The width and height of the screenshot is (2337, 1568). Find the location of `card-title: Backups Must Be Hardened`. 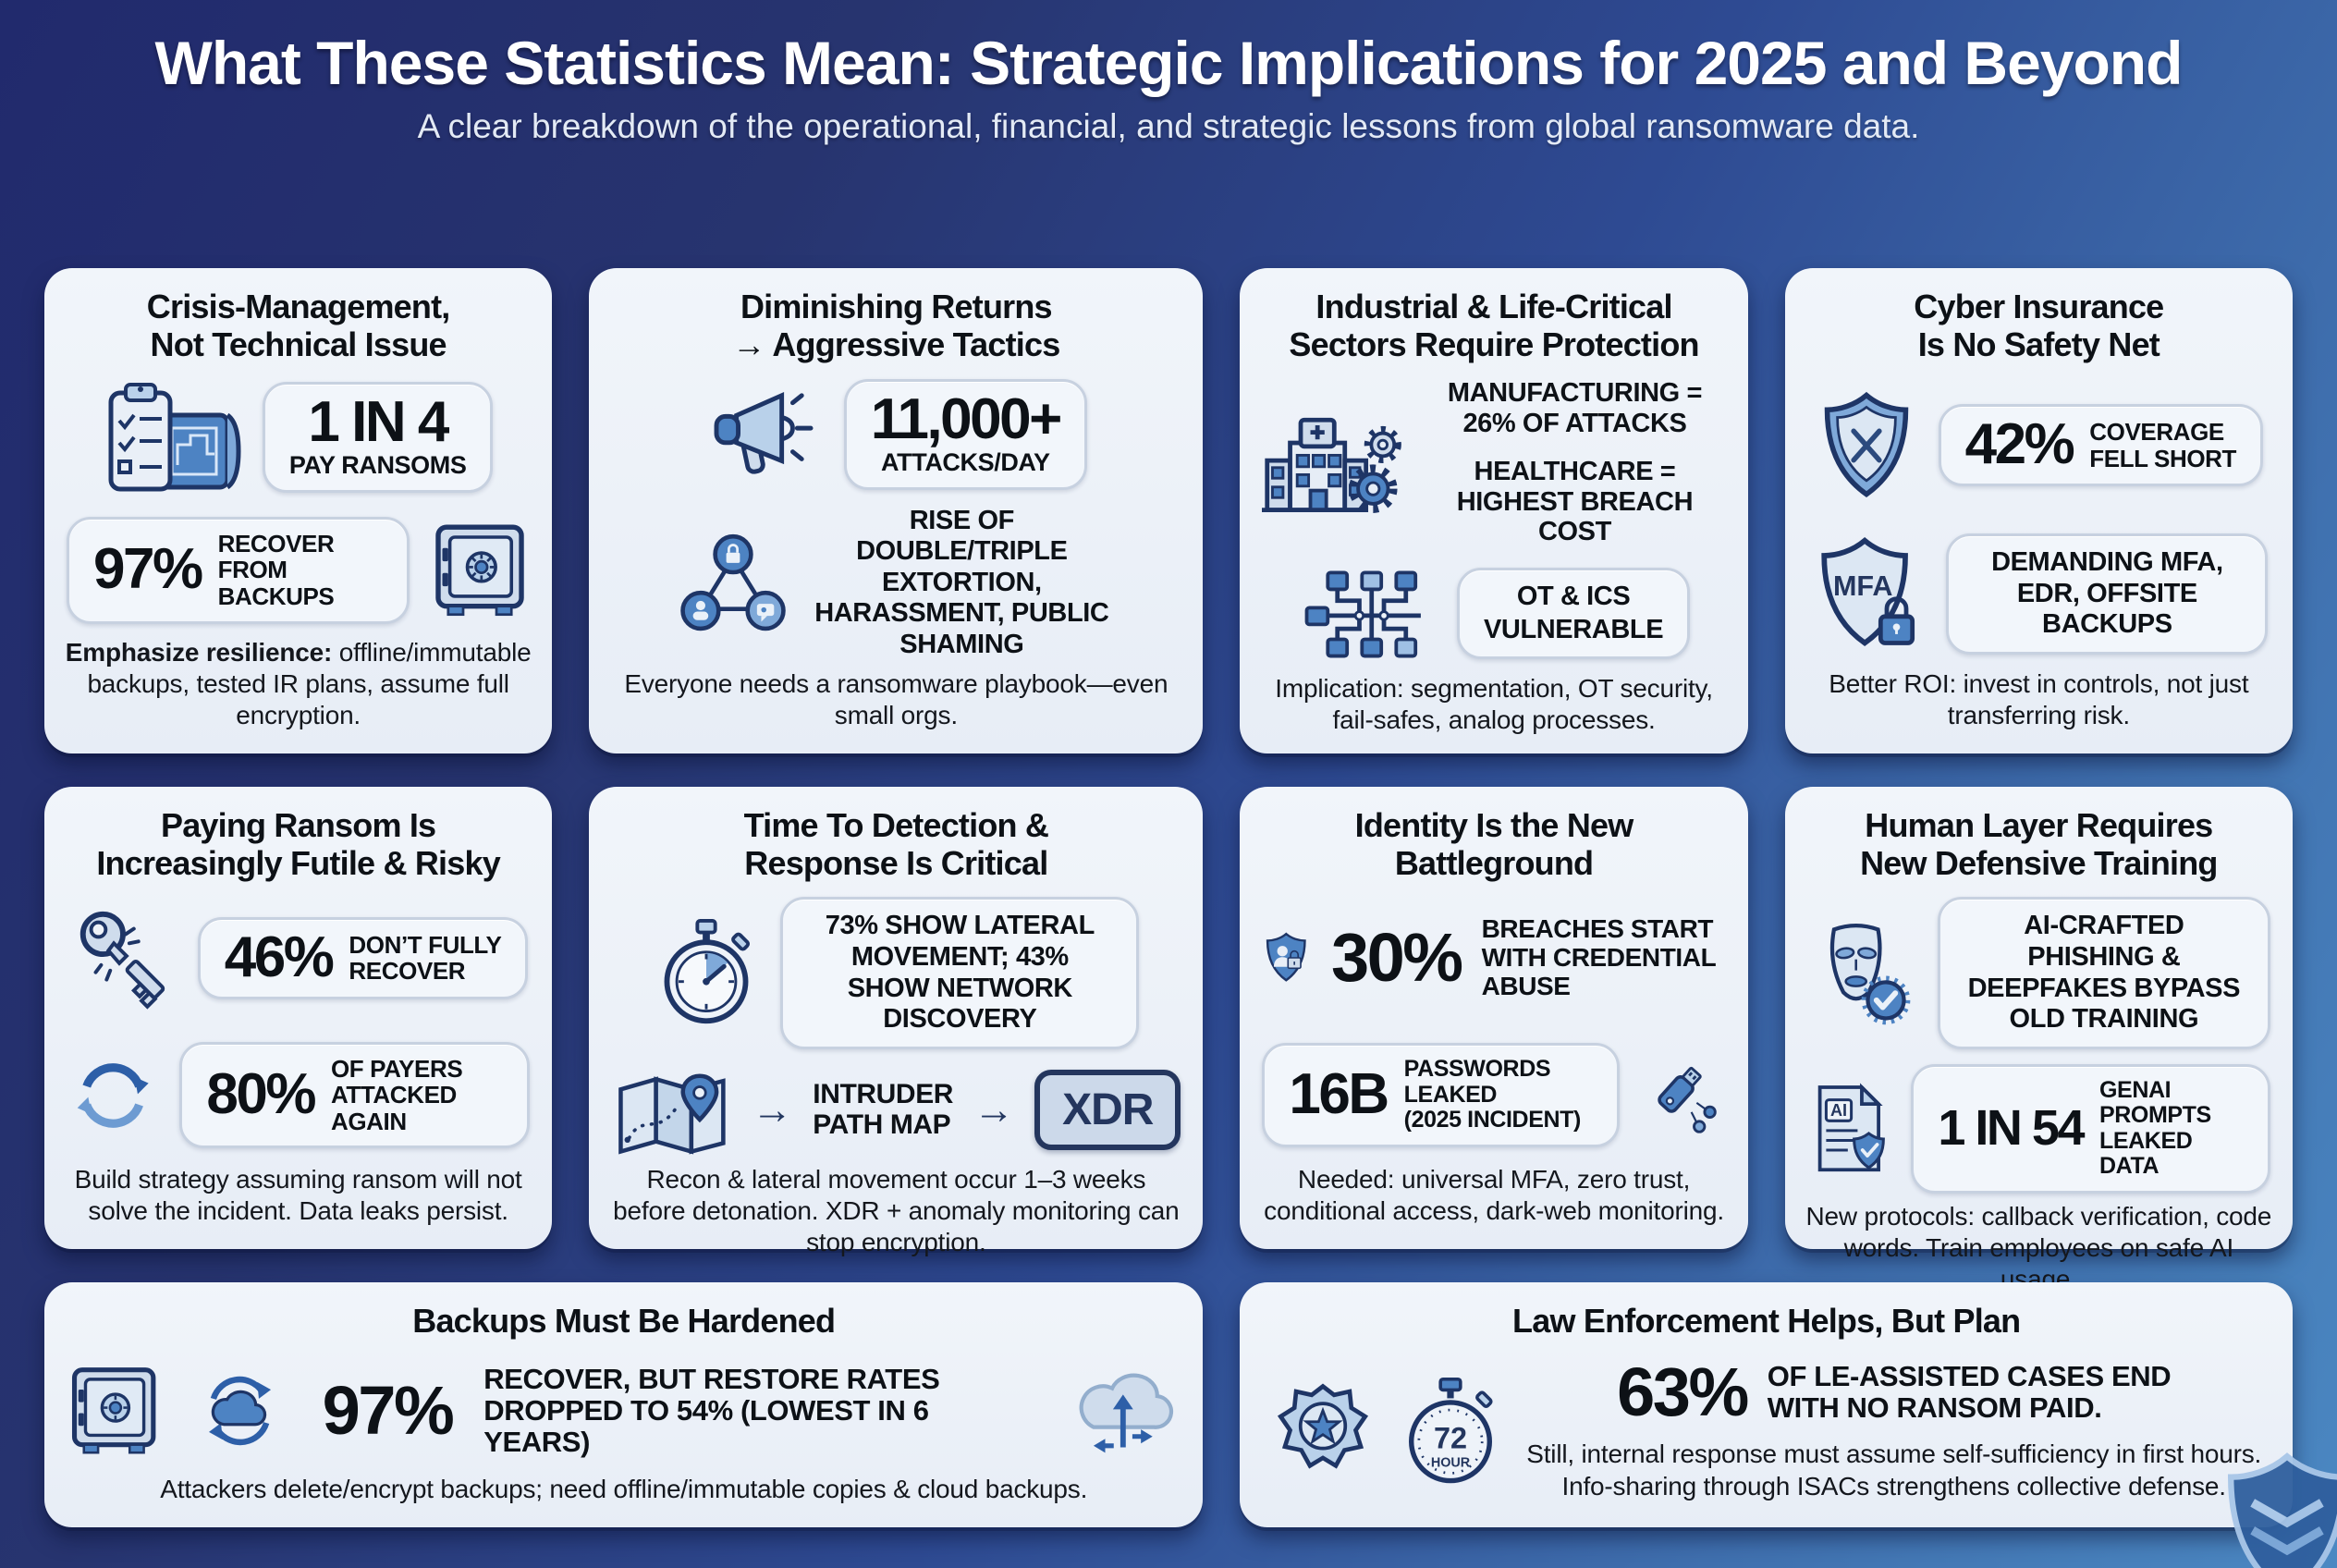

card-title: Backups Must Be Hardened is located at coordinates (624, 1321).